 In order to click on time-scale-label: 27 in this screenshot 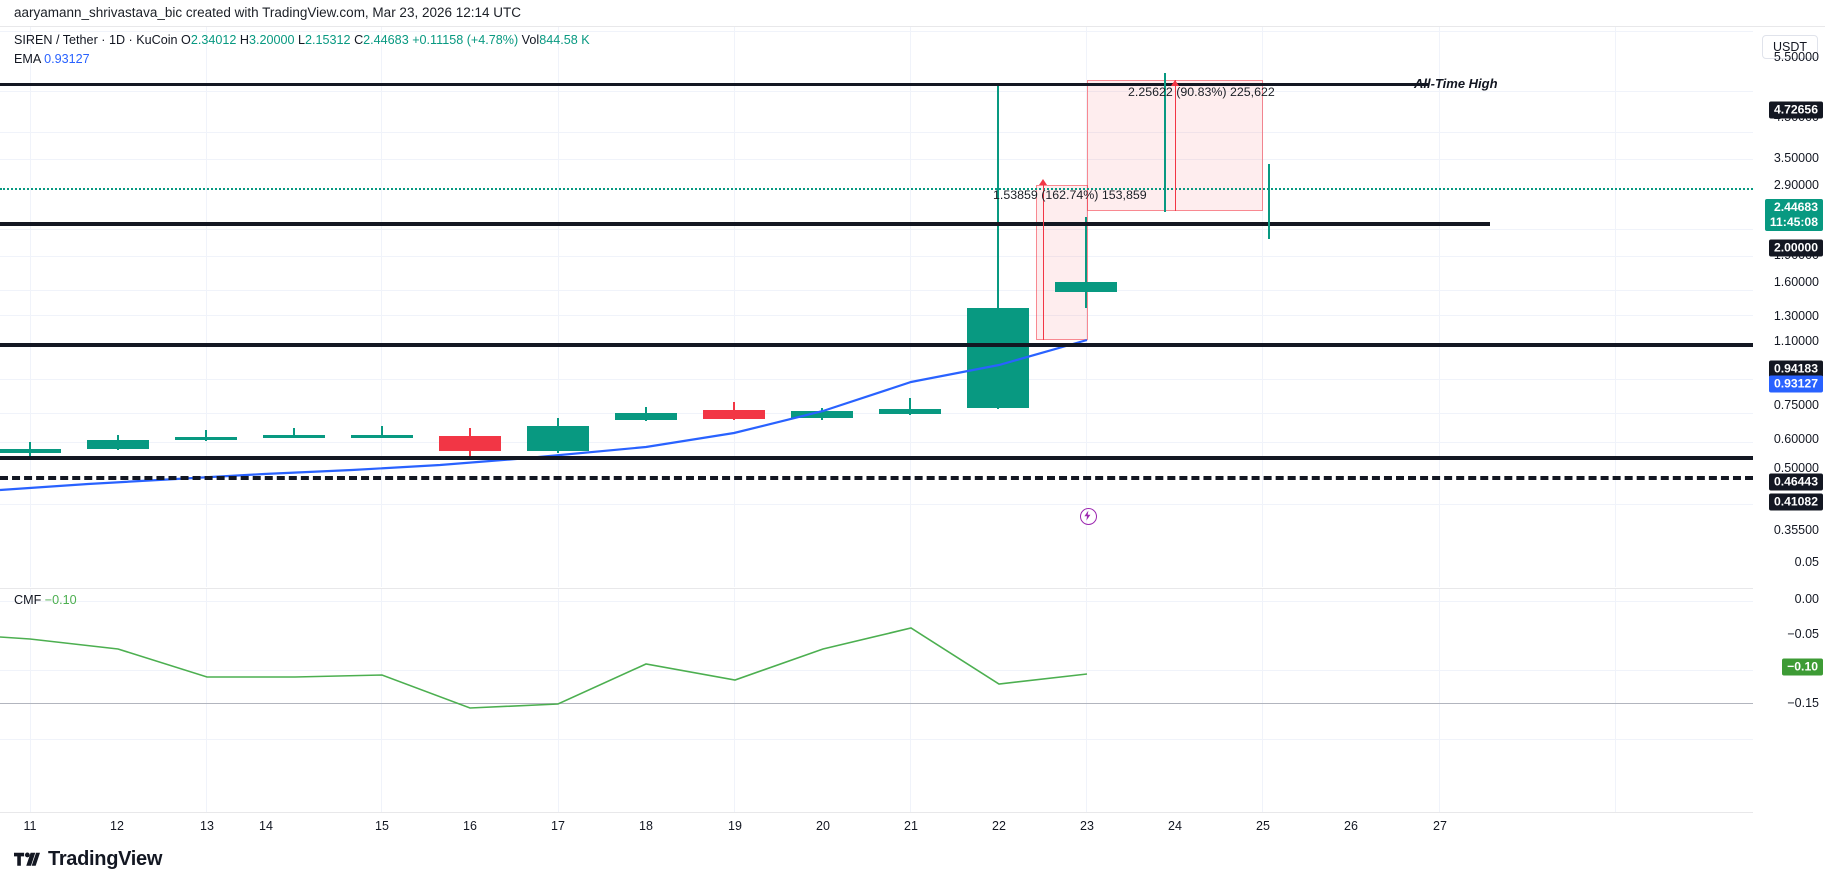, I will do `click(1440, 826)`.